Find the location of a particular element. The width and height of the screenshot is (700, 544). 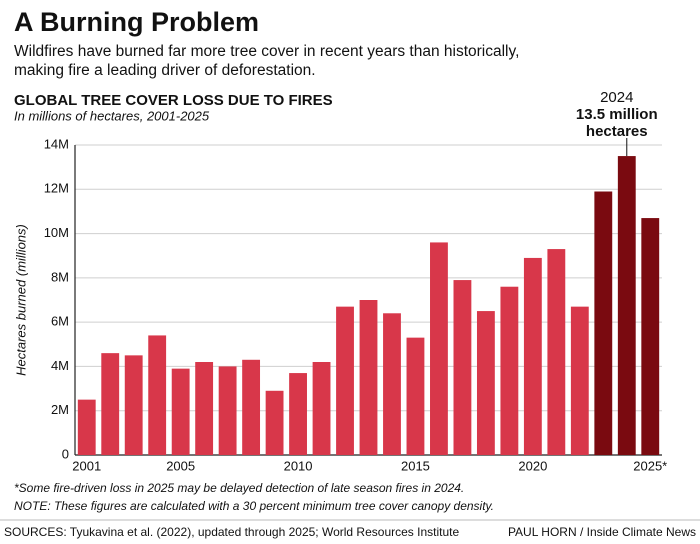

y-axis-label: Hectares burned (millions) is located at coordinates (20, 300).